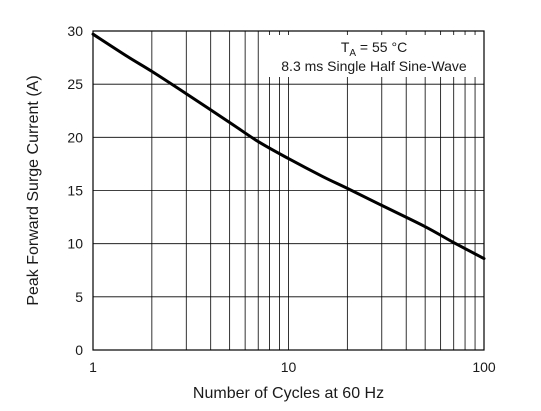  I want to click on y-tick-label: 25, so click(75, 84).